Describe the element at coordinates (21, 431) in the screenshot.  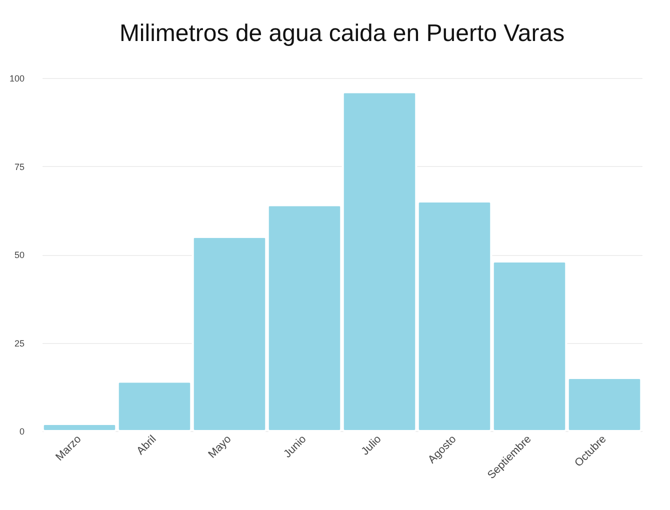
I see `y-tick-label: 0` at that location.